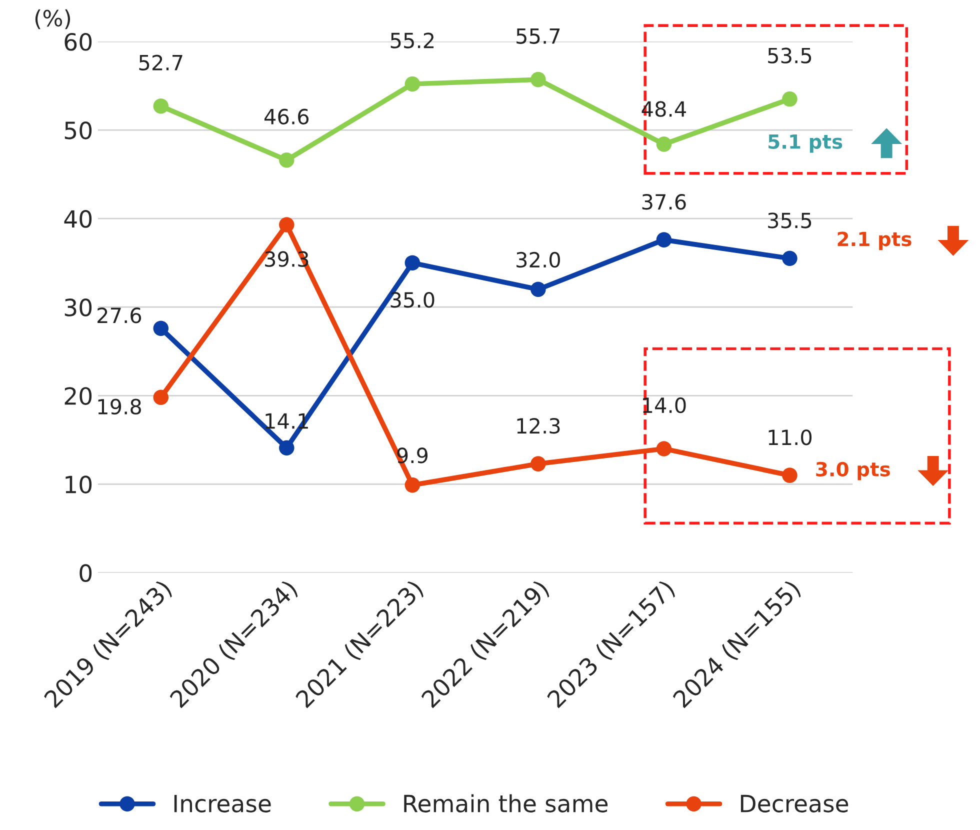 The height and width of the screenshot is (830, 980). Describe the element at coordinates (790, 56) in the screenshot. I see `data-label: 53.5` at that location.